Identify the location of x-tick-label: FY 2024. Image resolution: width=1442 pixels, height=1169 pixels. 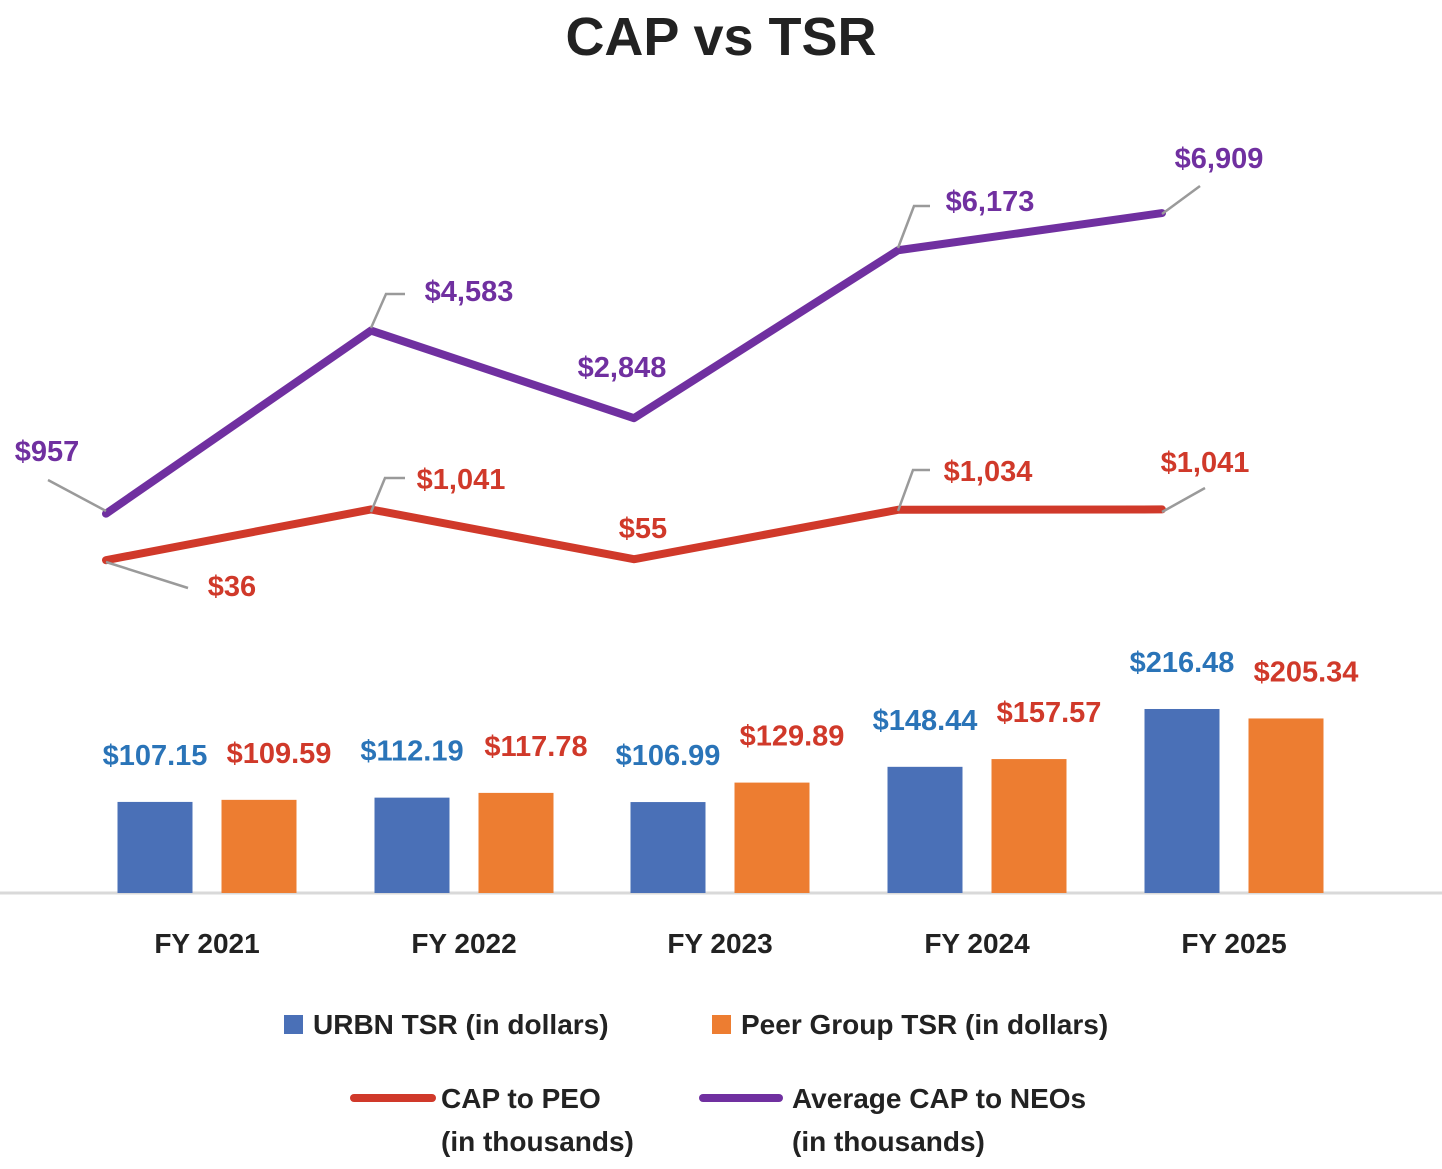
(977, 943).